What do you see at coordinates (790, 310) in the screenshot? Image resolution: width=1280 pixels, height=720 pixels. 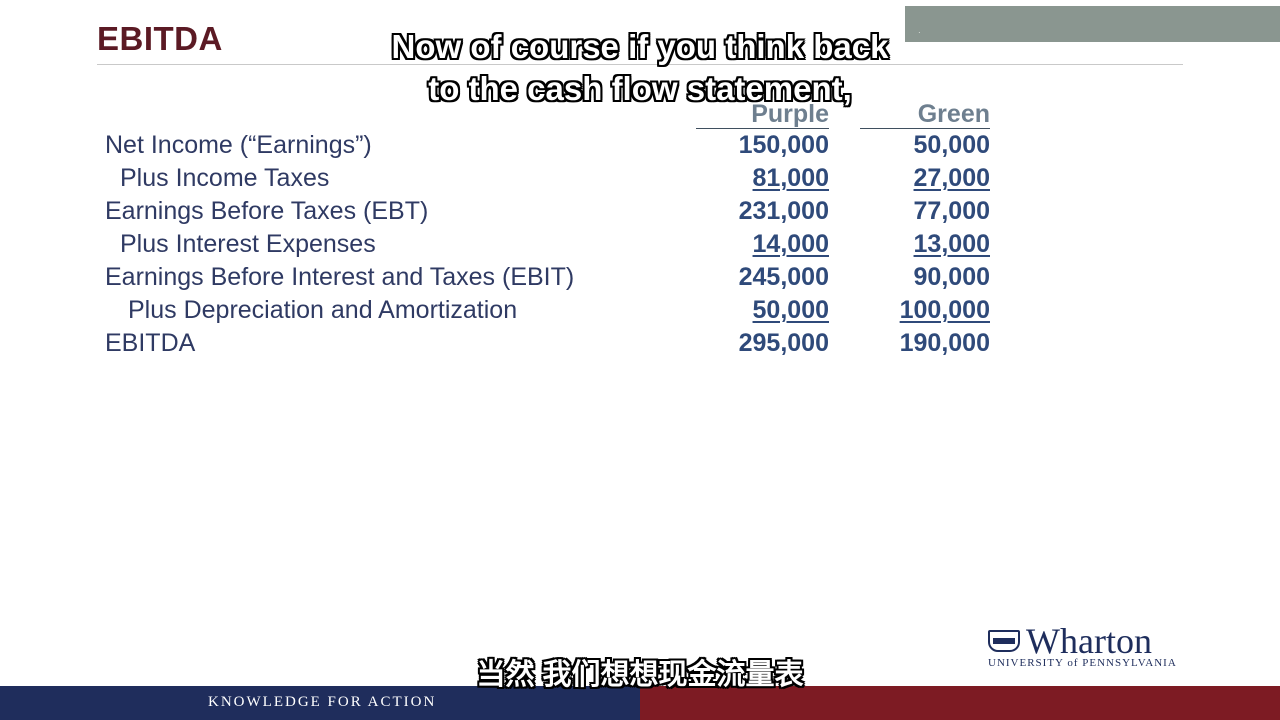 I see `value-purple: 50,000` at bounding box center [790, 310].